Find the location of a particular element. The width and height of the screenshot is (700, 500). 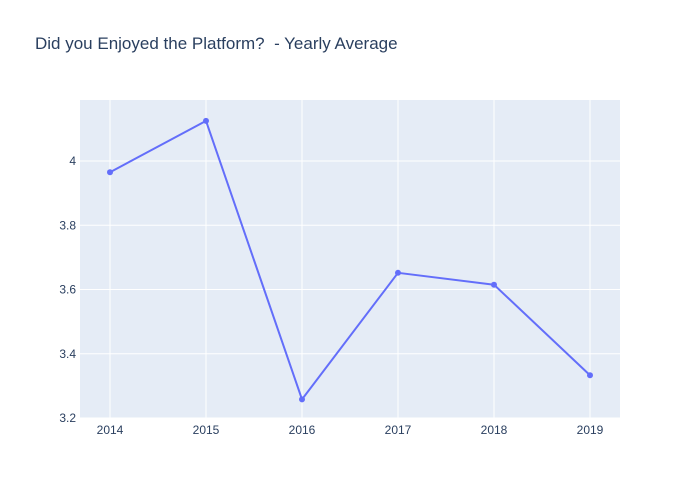

x-tick-labels: 2014 2015 2016 2017 2018 2019 is located at coordinates (350, 430).